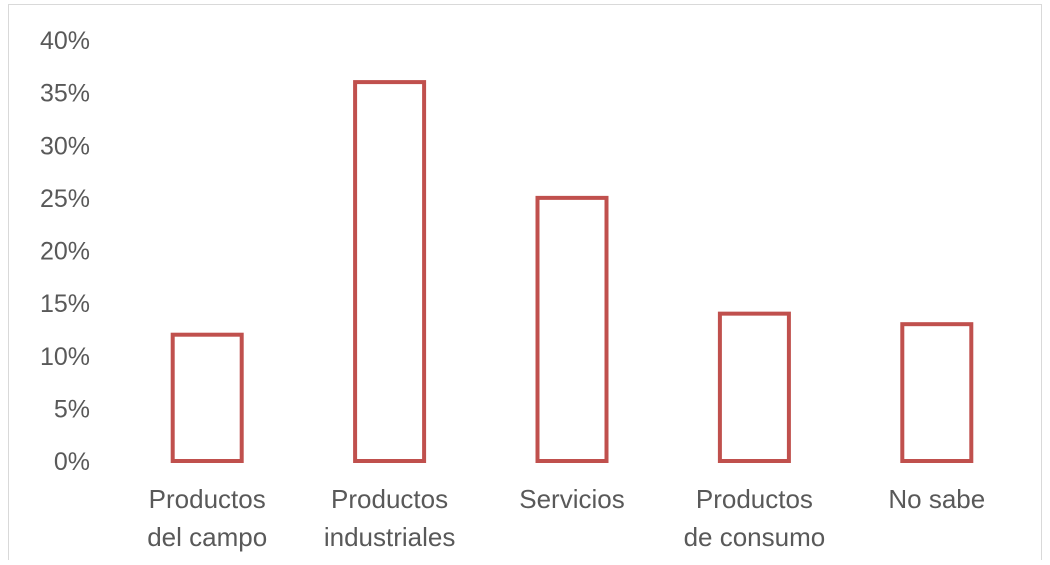 The image size is (1050, 565). Describe the element at coordinates (936, 499) in the screenshot. I see `x-category-label: No sabe` at that location.